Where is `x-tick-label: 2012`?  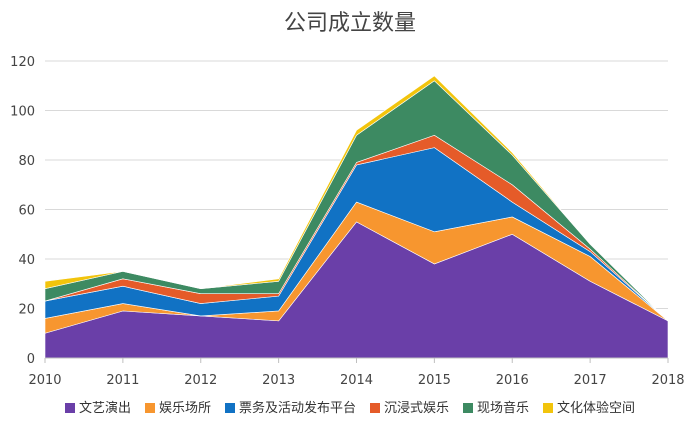 x-tick-label: 2012 is located at coordinates (200, 380).